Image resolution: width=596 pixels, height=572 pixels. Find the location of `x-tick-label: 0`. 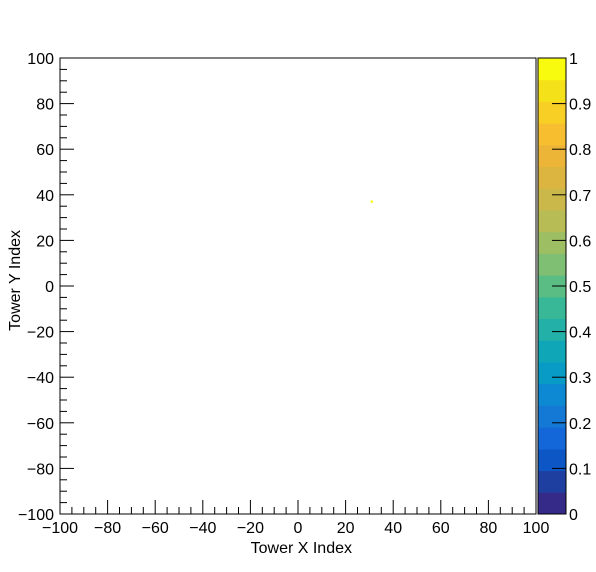

x-tick-label: 0 is located at coordinates (298, 528).